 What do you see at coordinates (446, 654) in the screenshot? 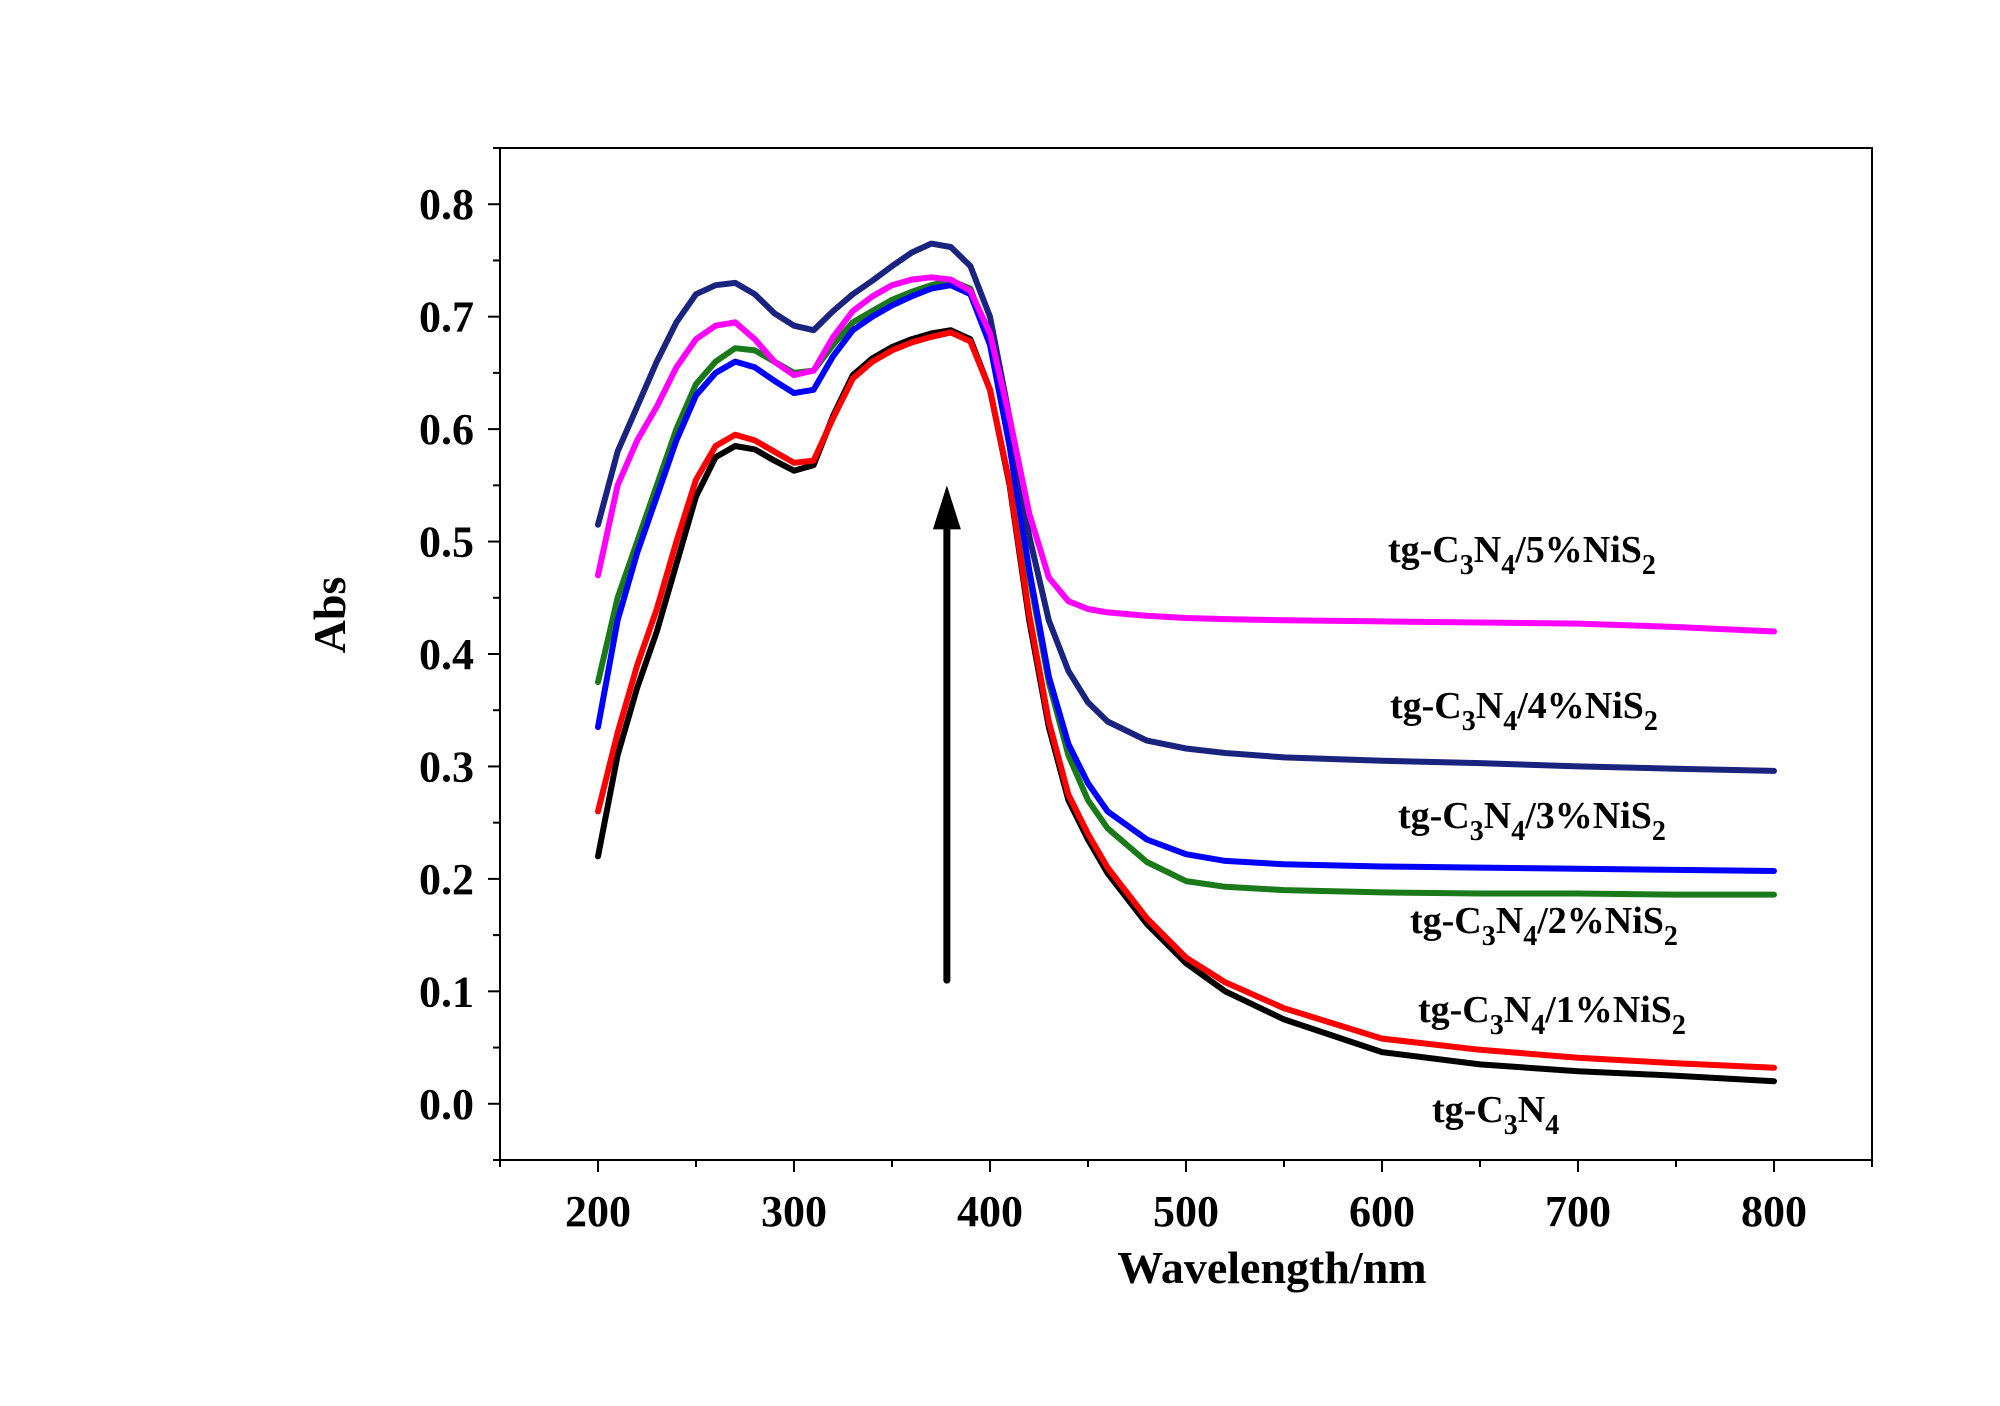
I see `y-tick-label: 0.4` at bounding box center [446, 654].